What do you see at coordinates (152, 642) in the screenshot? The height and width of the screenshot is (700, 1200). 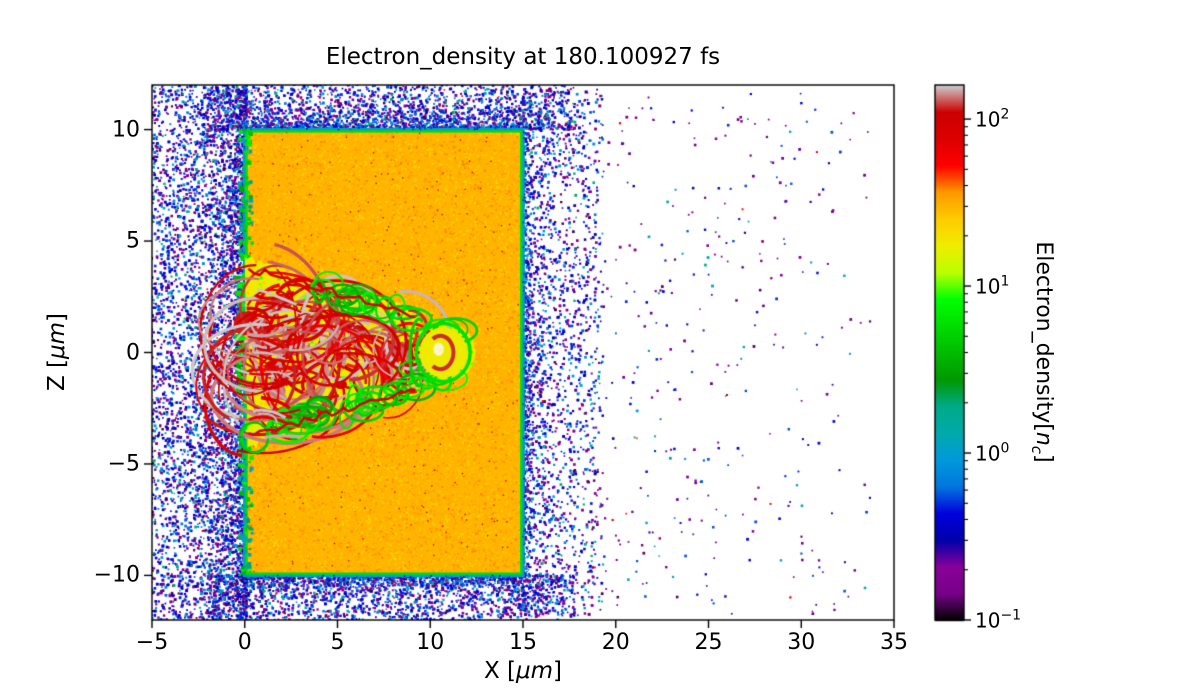 I see `x-tick-label: −5` at bounding box center [152, 642].